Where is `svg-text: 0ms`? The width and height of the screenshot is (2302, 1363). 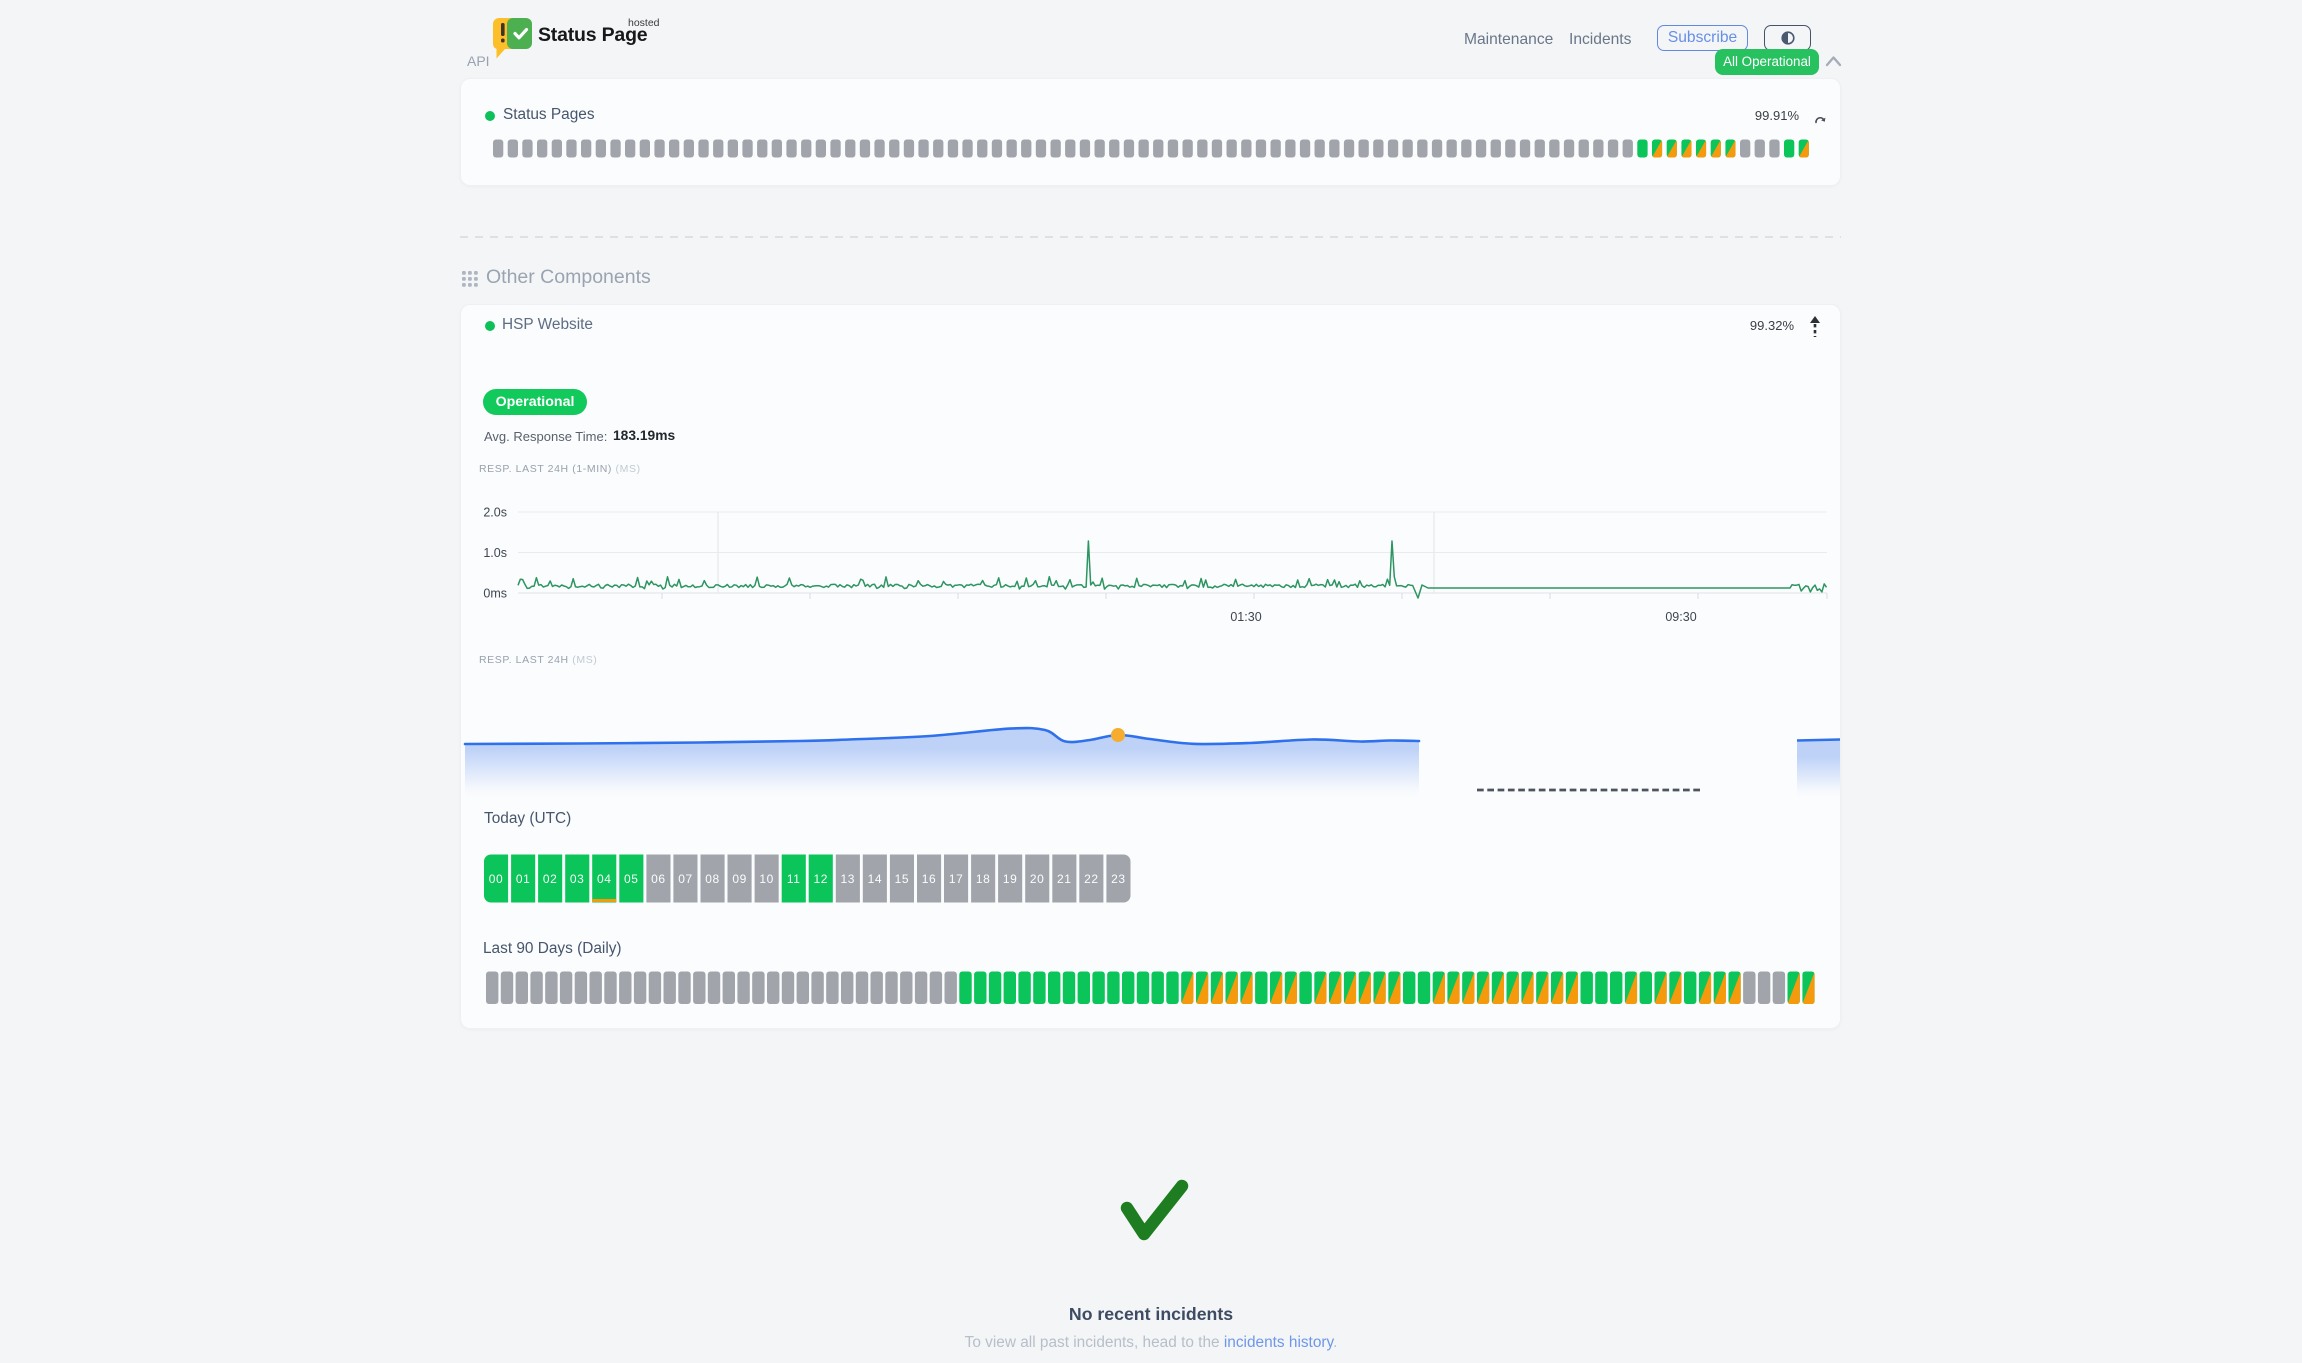 svg-text: 0ms is located at coordinates (495, 594).